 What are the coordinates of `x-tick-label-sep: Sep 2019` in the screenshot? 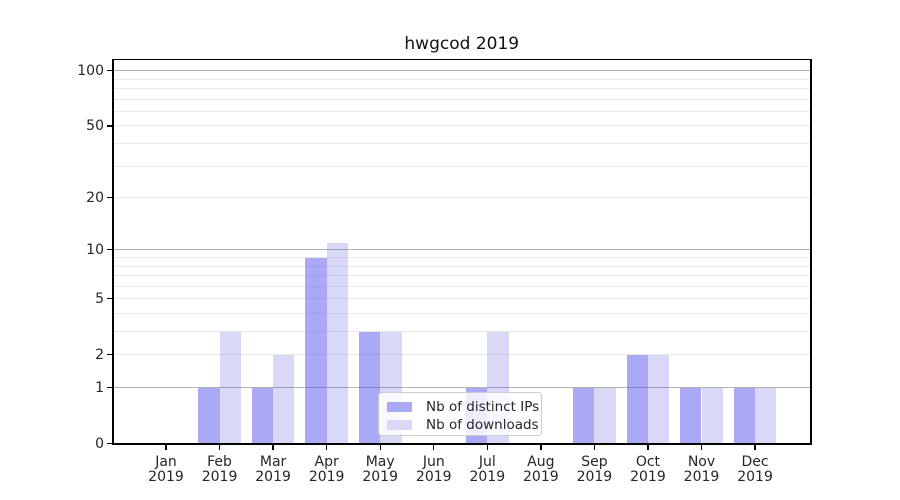 It's located at (594, 469).